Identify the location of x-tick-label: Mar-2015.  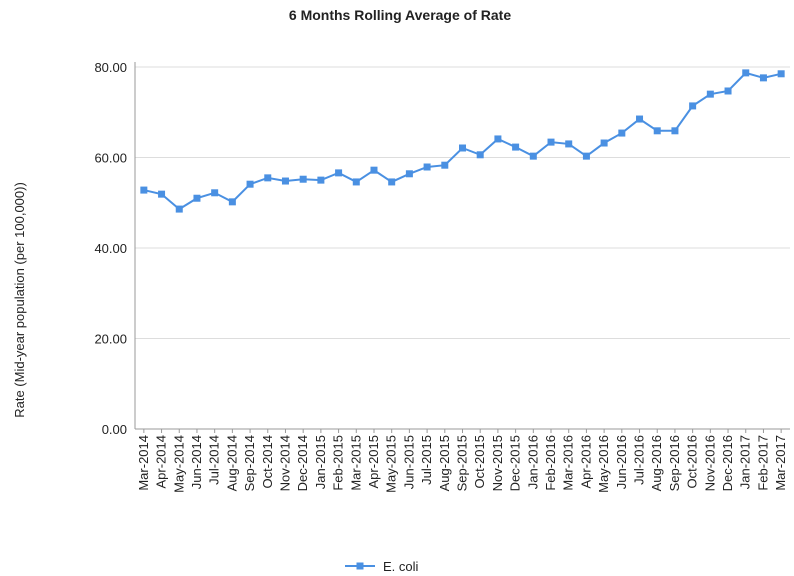
(355, 463).